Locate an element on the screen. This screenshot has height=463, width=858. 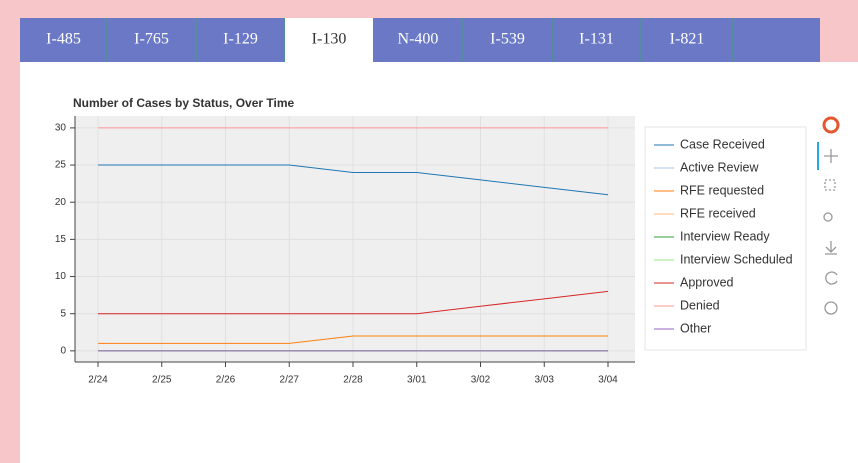
save-tool is located at coordinates (831, 248).